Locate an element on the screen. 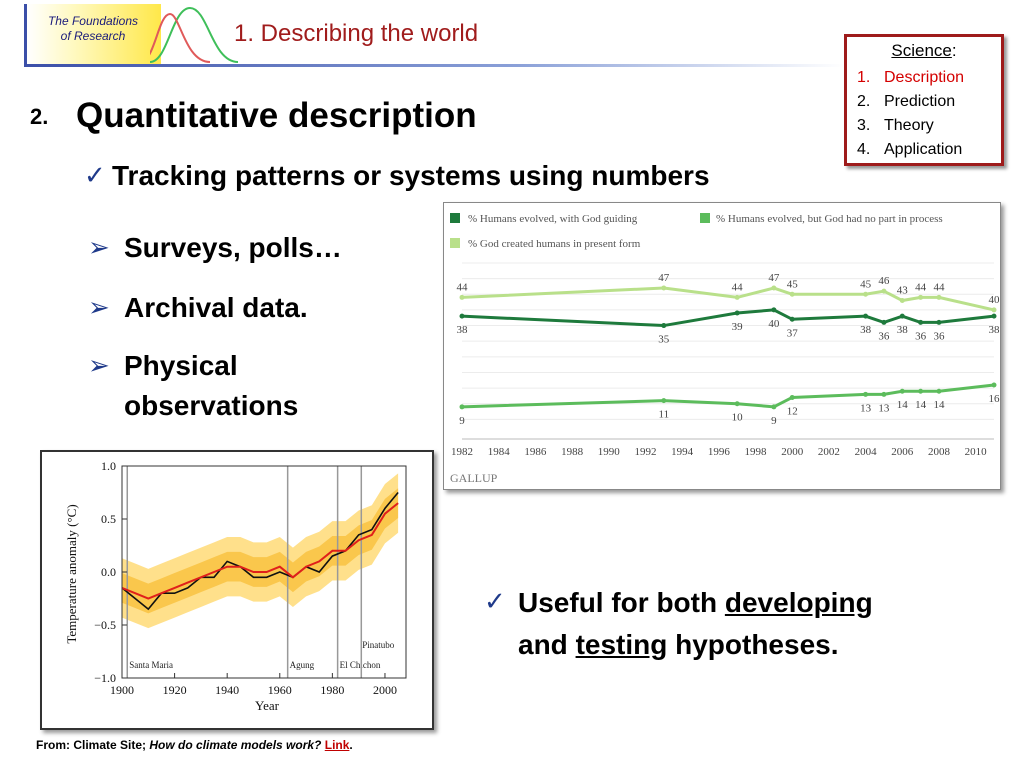 Image resolution: width=1024 pixels, height=768 pixels. data-label: 10 is located at coordinates (738, 418).